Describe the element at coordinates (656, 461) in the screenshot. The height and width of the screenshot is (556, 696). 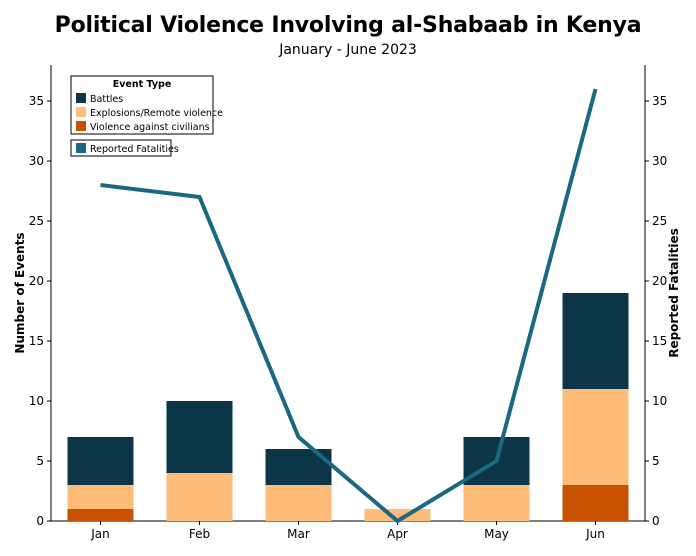
I see `y-tick-label-right: 5` at that location.